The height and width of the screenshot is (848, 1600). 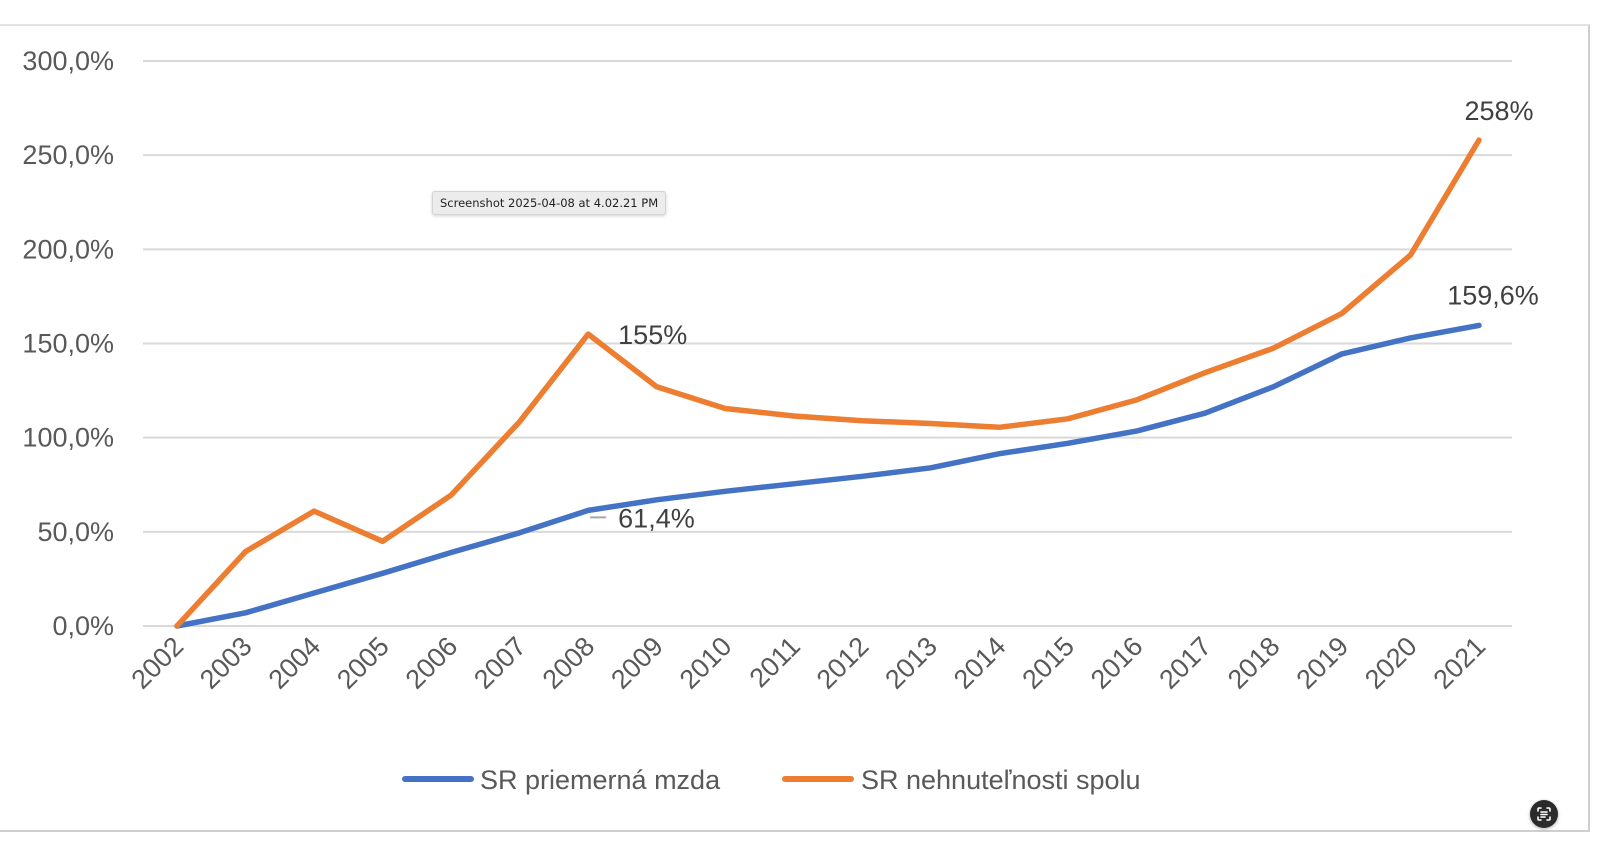 What do you see at coordinates (600, 780) in the screenshot?
I see `legend-label: SR priemerná mzda` at bounding box center [600, 780].